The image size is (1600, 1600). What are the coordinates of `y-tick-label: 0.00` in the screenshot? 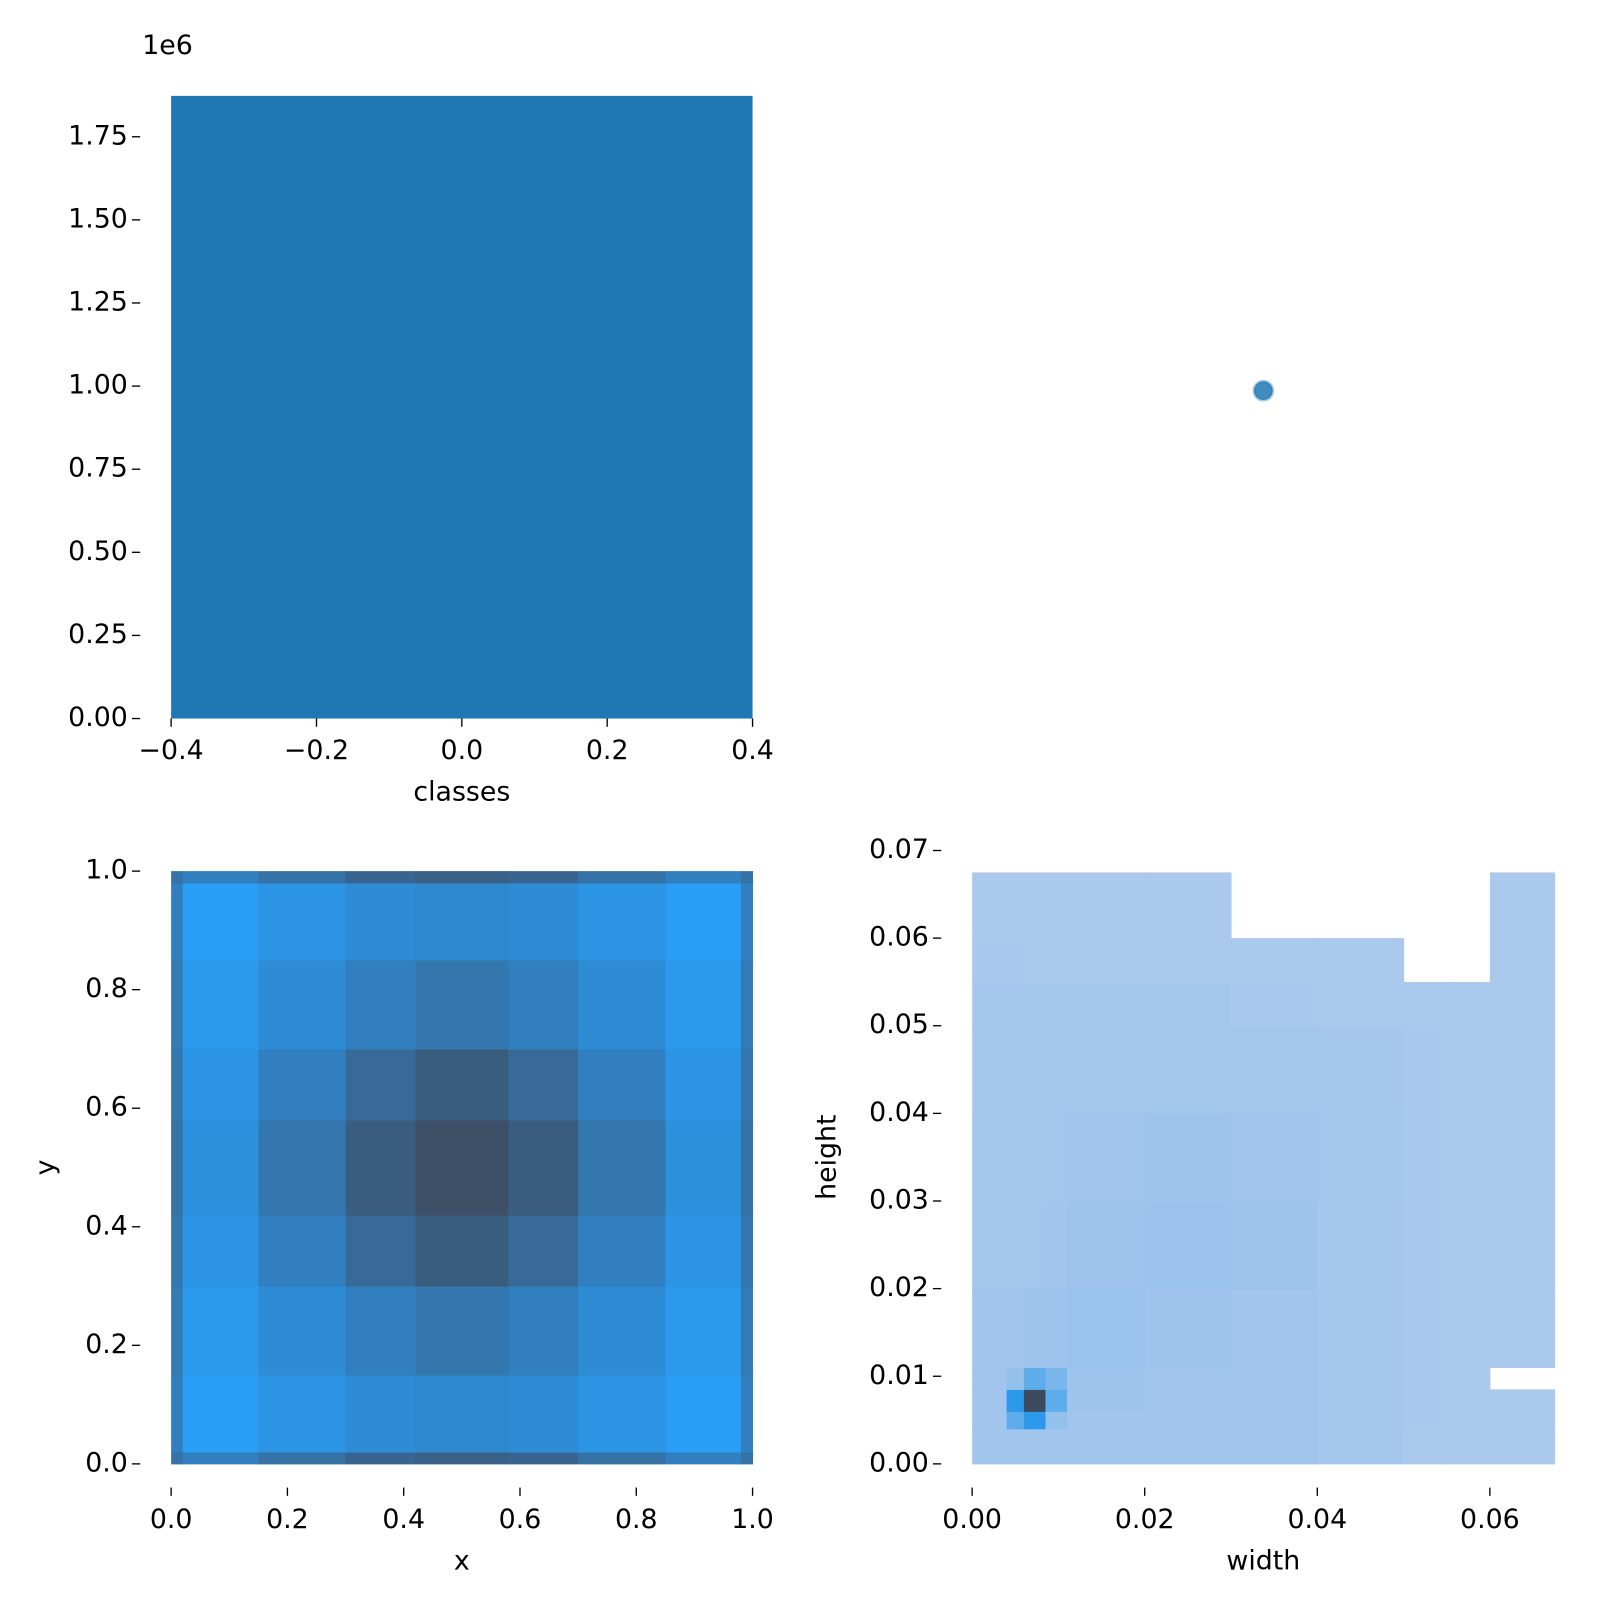 It's located at (98, 717).